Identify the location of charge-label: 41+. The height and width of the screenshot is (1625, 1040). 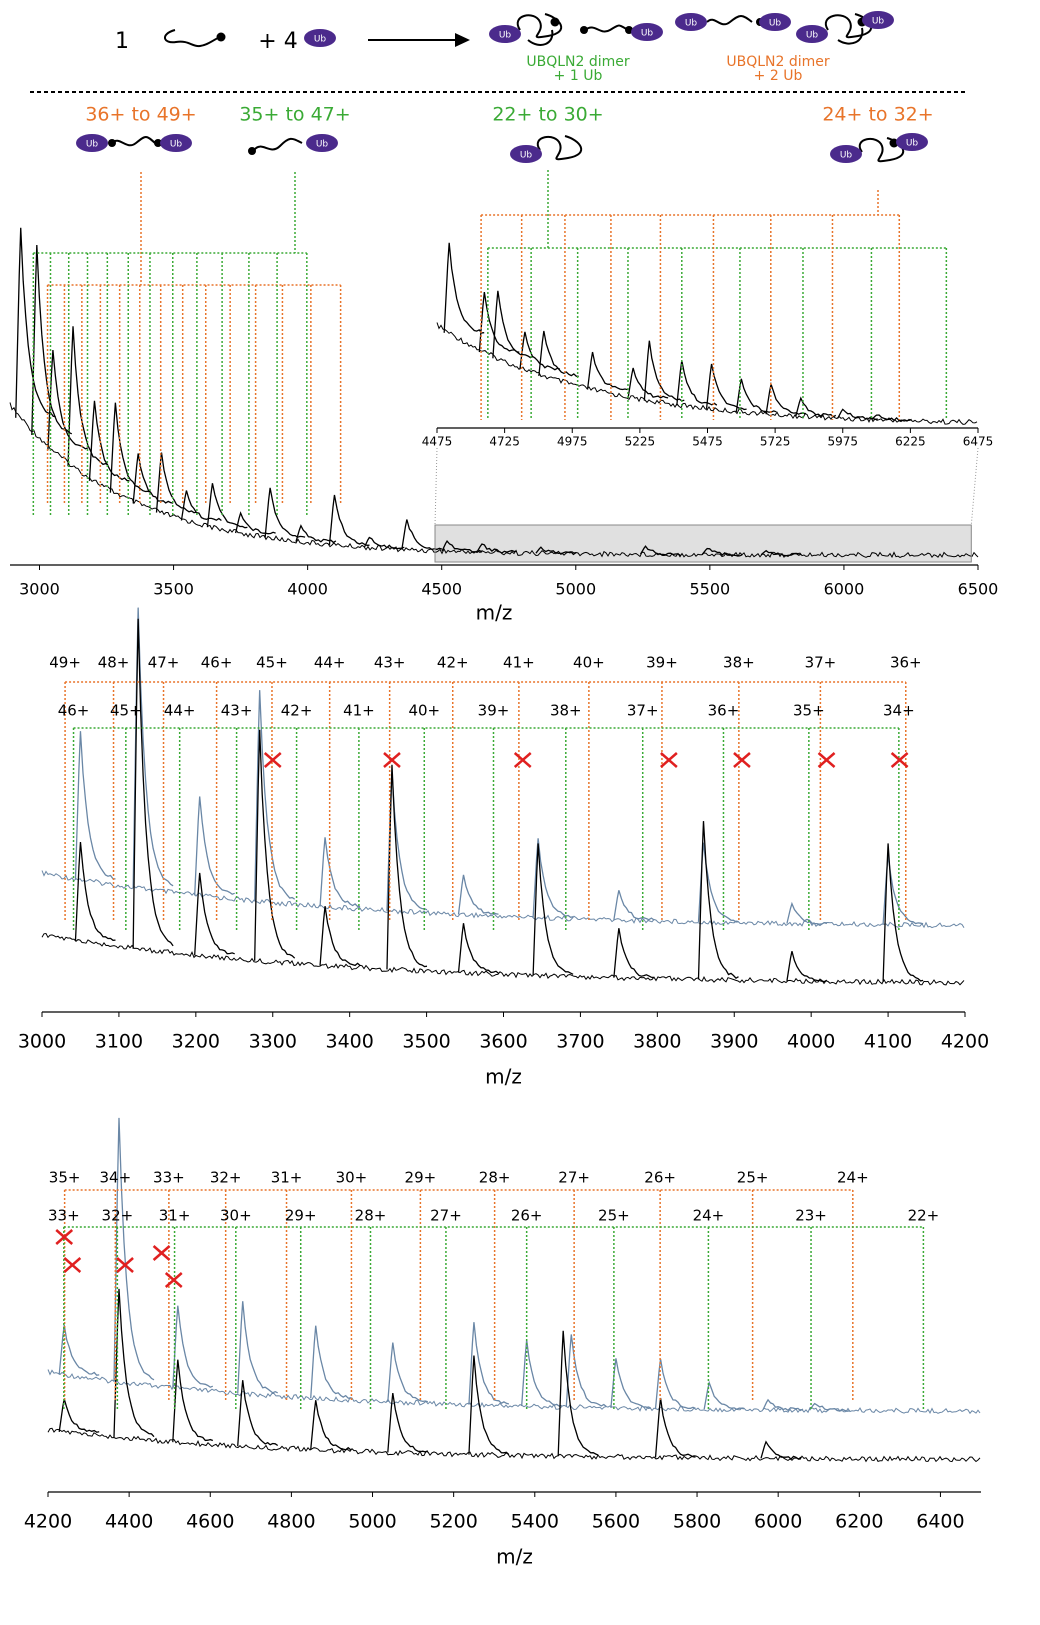
(519, 663).